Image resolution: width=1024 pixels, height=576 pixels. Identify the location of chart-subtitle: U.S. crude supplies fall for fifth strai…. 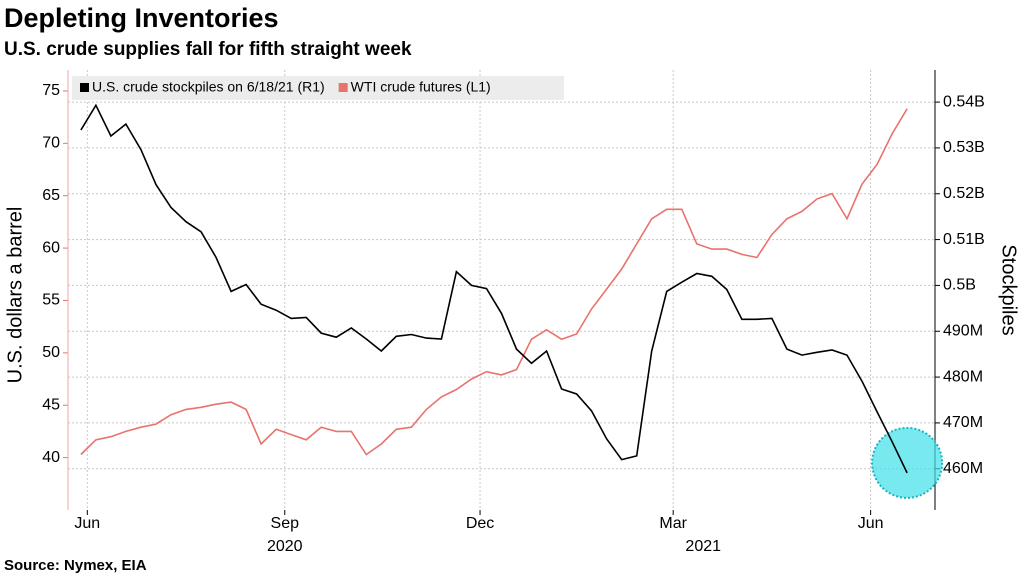
(208, 49).